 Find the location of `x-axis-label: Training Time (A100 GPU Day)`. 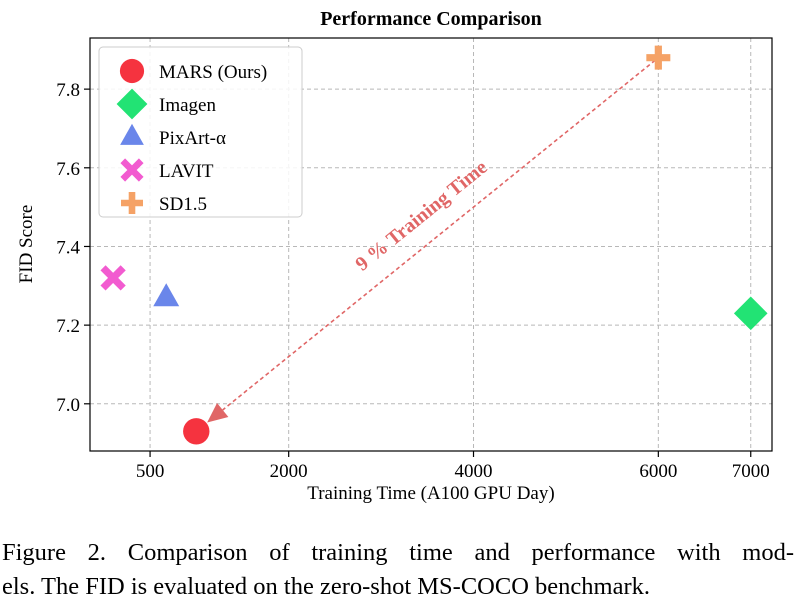

x-axis-label: Training Time (A100 GPU Day) is located at coordinates (430, 493).